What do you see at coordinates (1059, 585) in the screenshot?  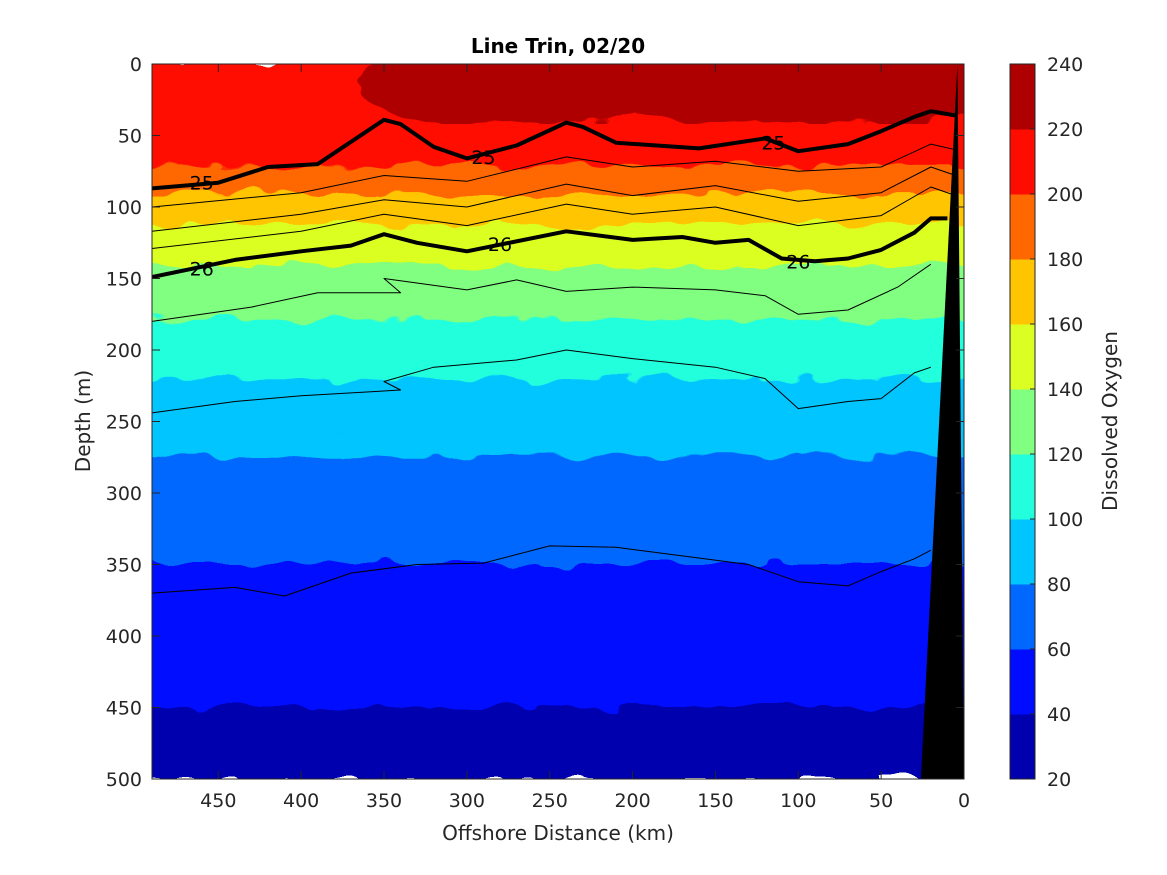 I see `colorbar-tick-label: 80` at bounding box center [1059, 585].